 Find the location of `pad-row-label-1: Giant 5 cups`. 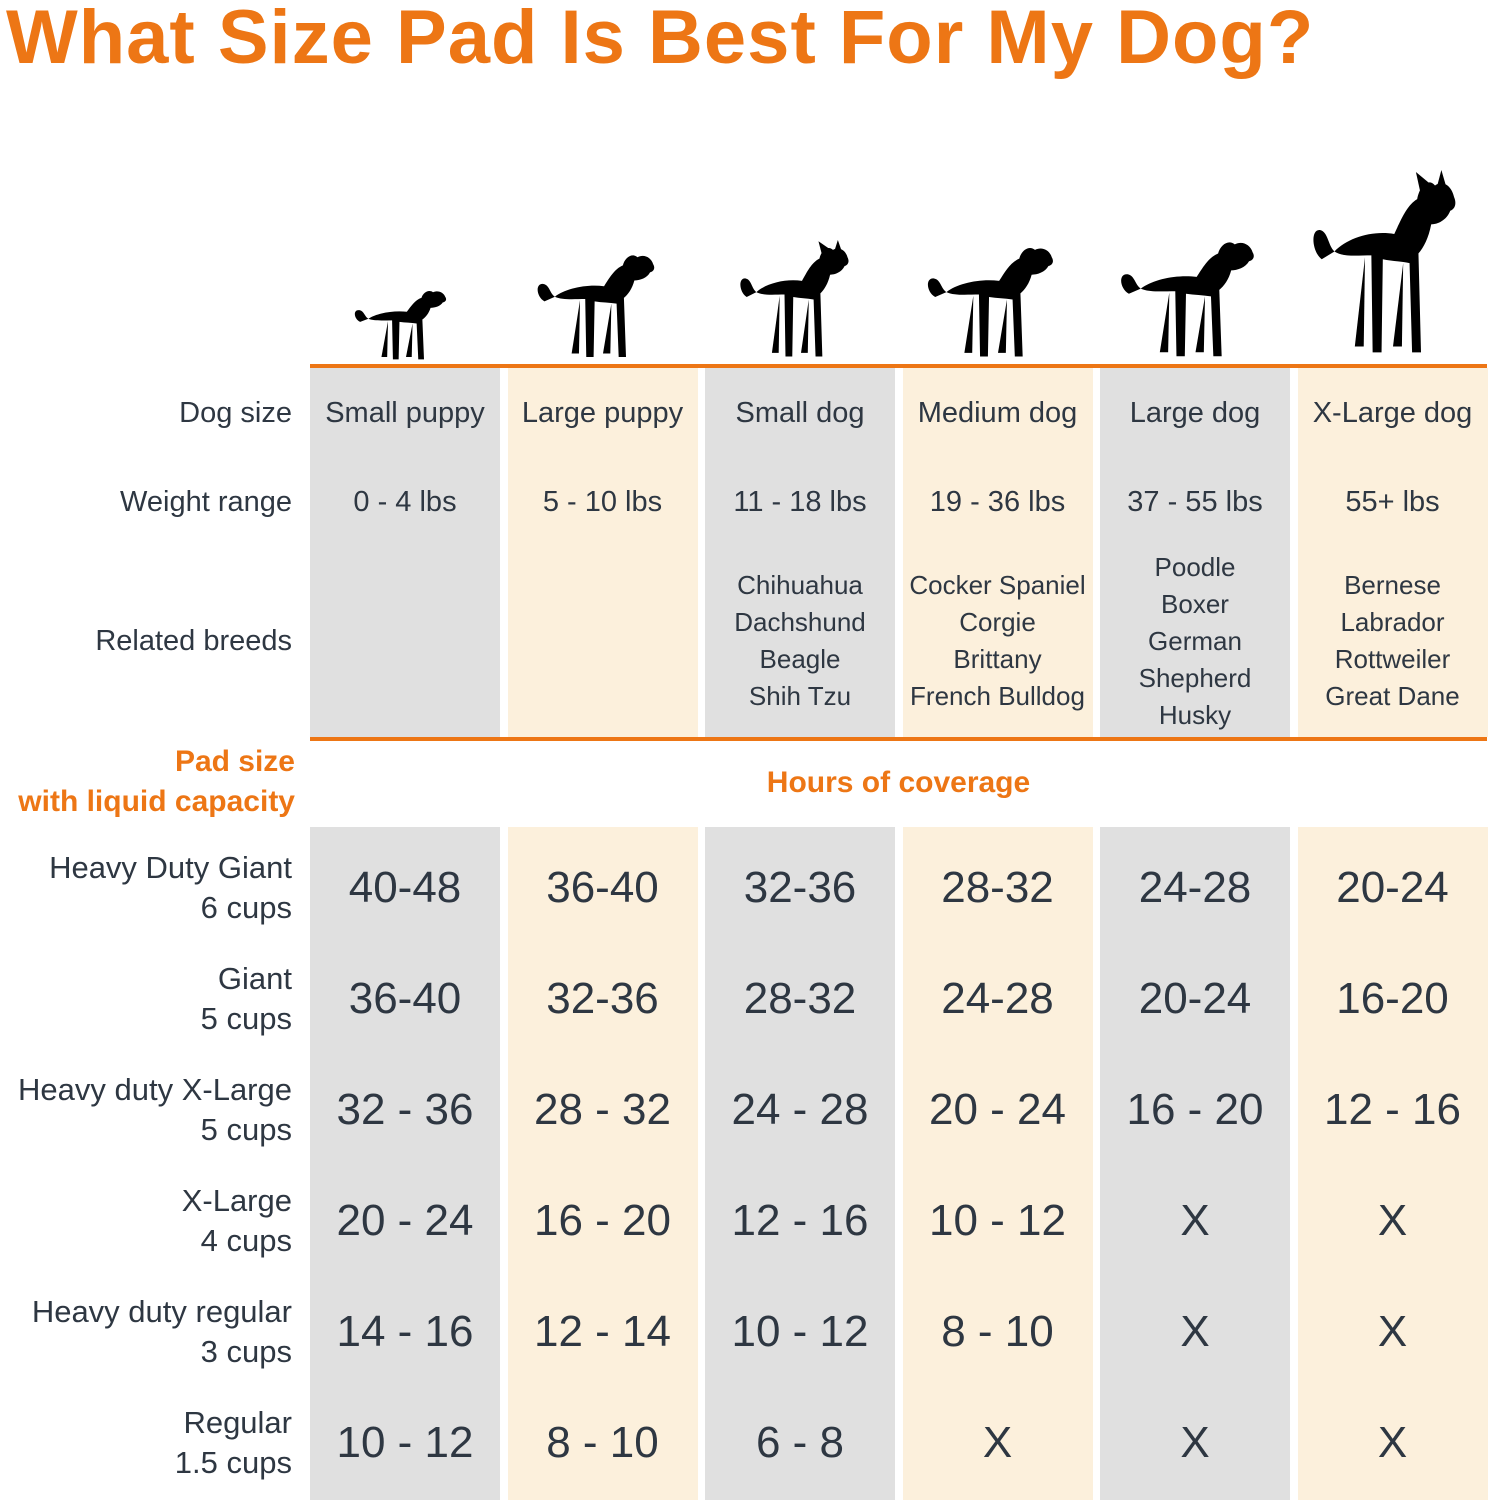

pad-row-label-1: Giant 5 cups is located at coordinates (146, 999).